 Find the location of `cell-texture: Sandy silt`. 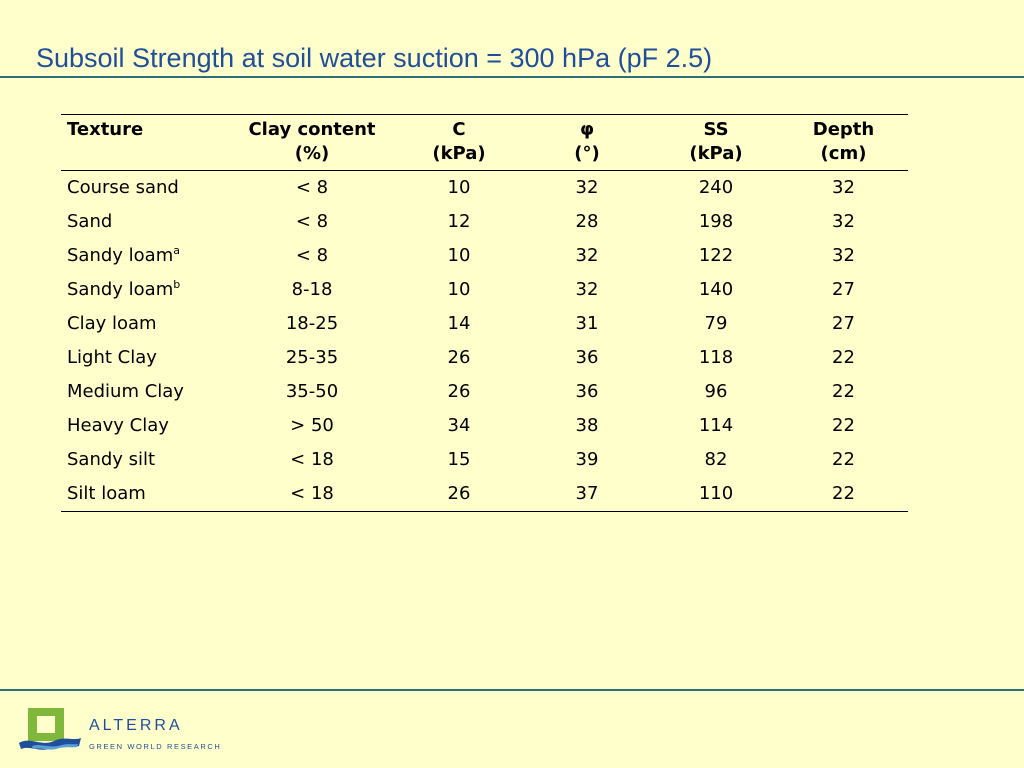

cell-texture: Sandy silt is located at coordinates (144, 460).